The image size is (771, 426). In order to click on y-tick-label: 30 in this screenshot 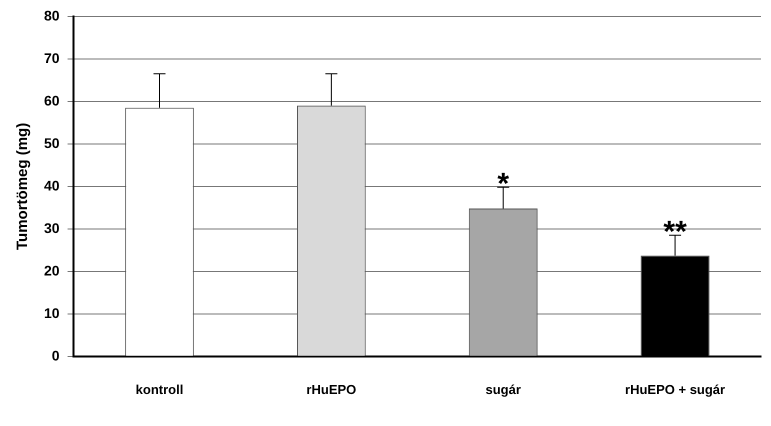, I will do `click(52, 228)`.